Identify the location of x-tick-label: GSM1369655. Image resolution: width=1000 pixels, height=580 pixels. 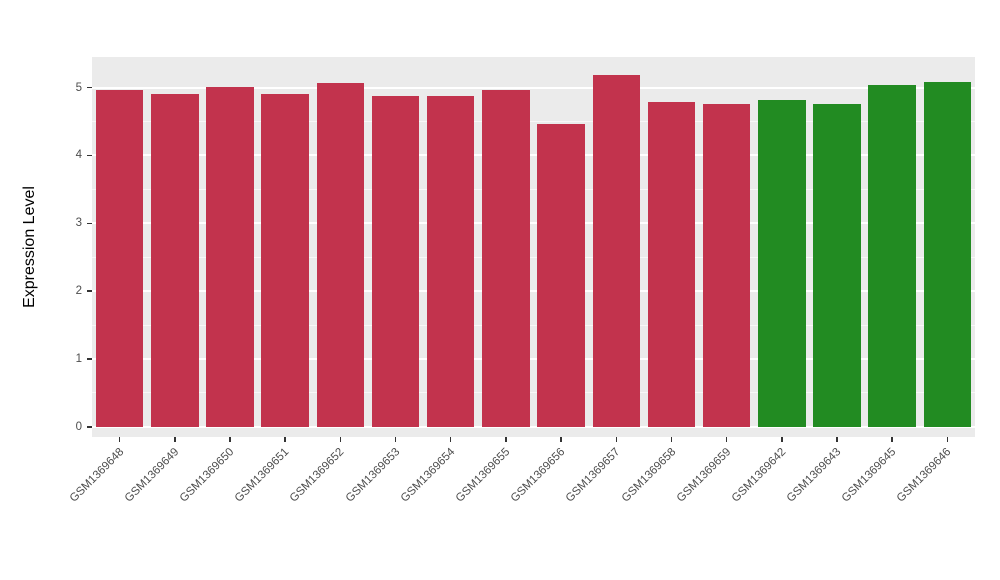
(483, 475).